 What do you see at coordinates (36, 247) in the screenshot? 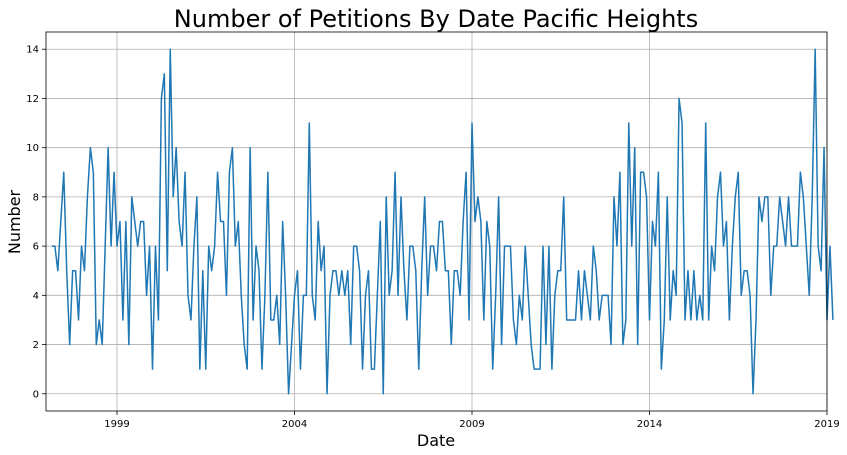
I see `y-tick-label: 6` at bounding box center [36, 247].